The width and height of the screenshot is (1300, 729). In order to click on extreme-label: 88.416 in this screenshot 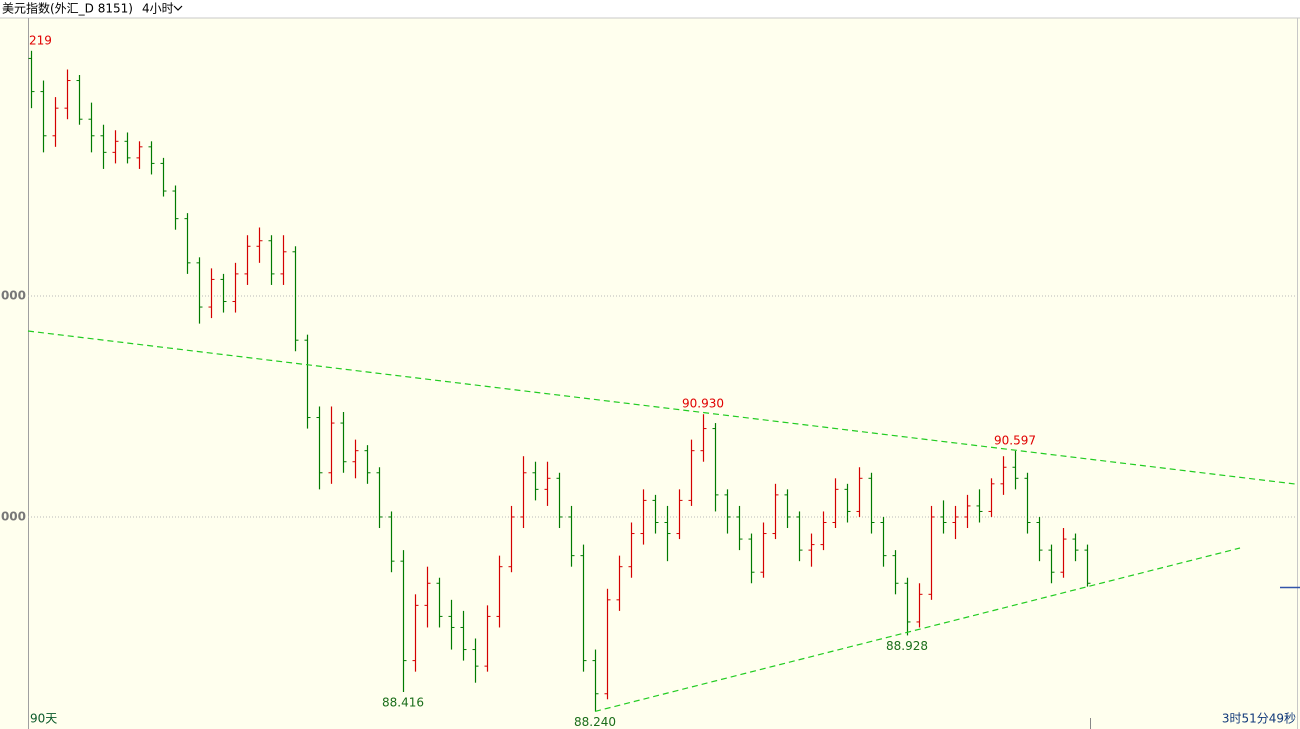, I will do `click(403, 702)`.